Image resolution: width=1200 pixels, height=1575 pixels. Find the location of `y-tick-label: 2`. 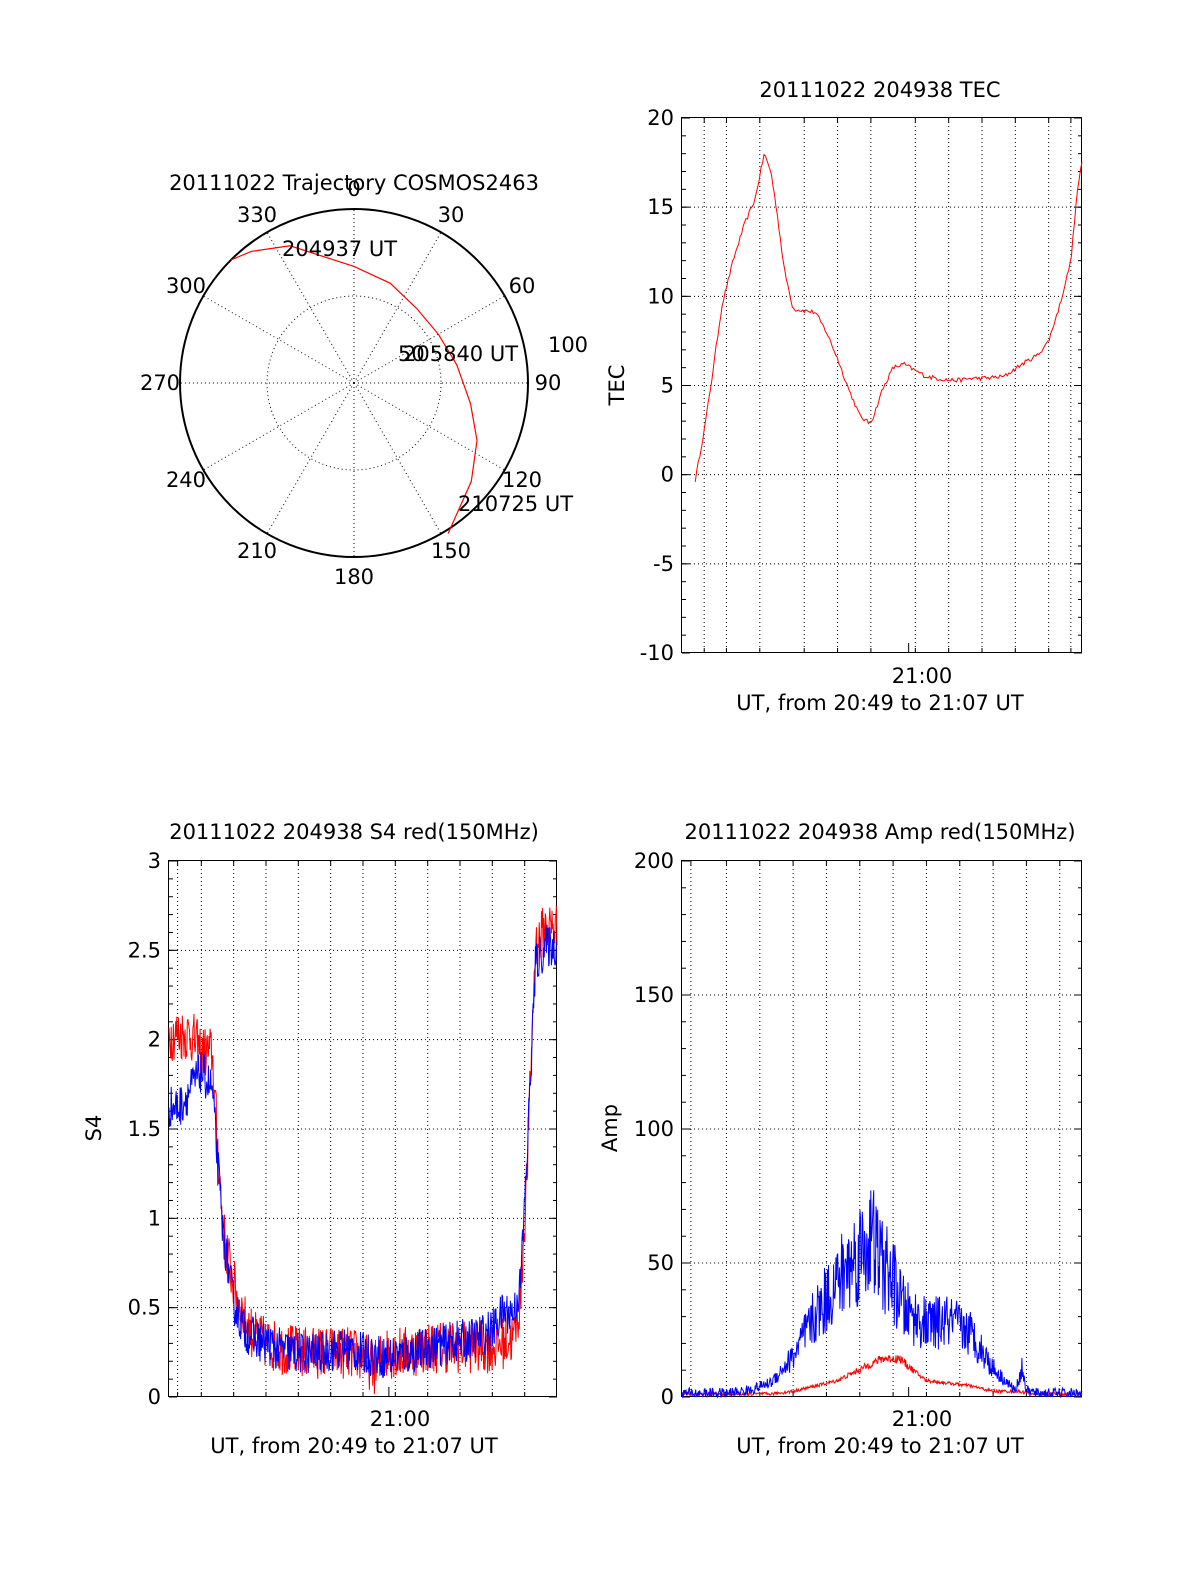

y-tick-label: 2 is located at coordinates (154, 1040).